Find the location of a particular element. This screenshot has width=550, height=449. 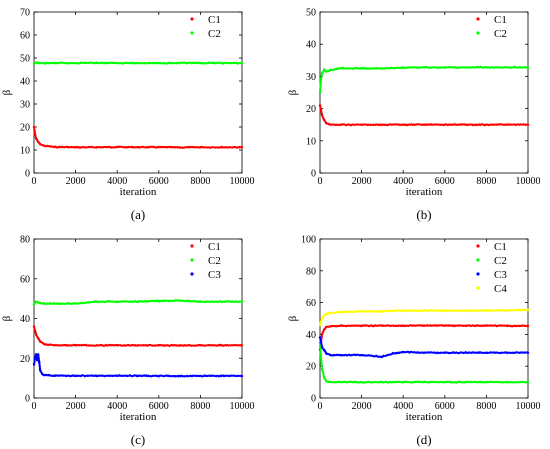

legend-label: C3 is located at coordinates (500, 275).